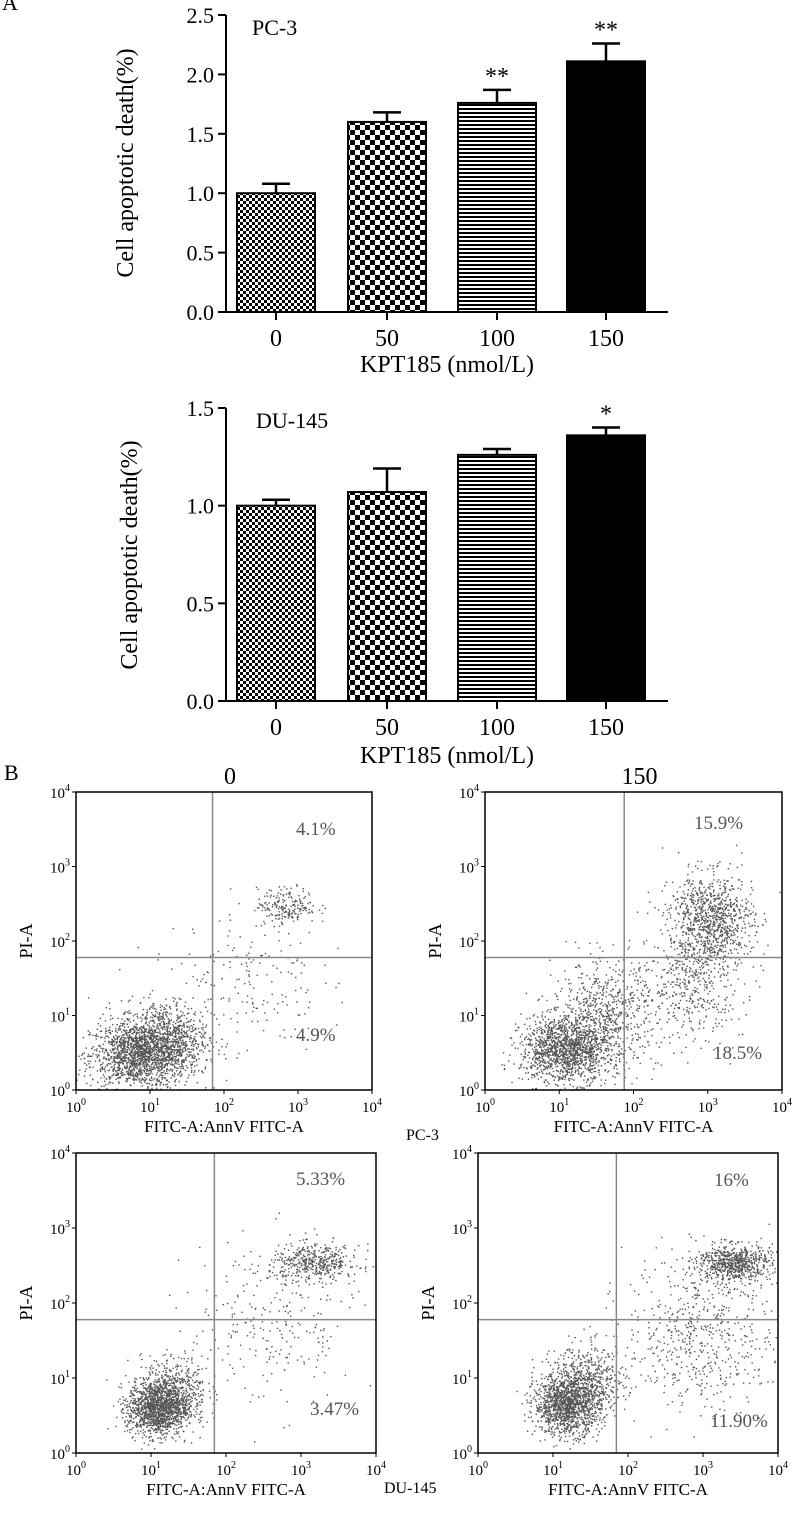 Image resolution: width=800 pixels, height=1518 pixels. What do you see at coordinates (447, 721) in the screenshot?
I see `bar2-x-ticks: 0 50 100 150` at bounding box center [447, 721].